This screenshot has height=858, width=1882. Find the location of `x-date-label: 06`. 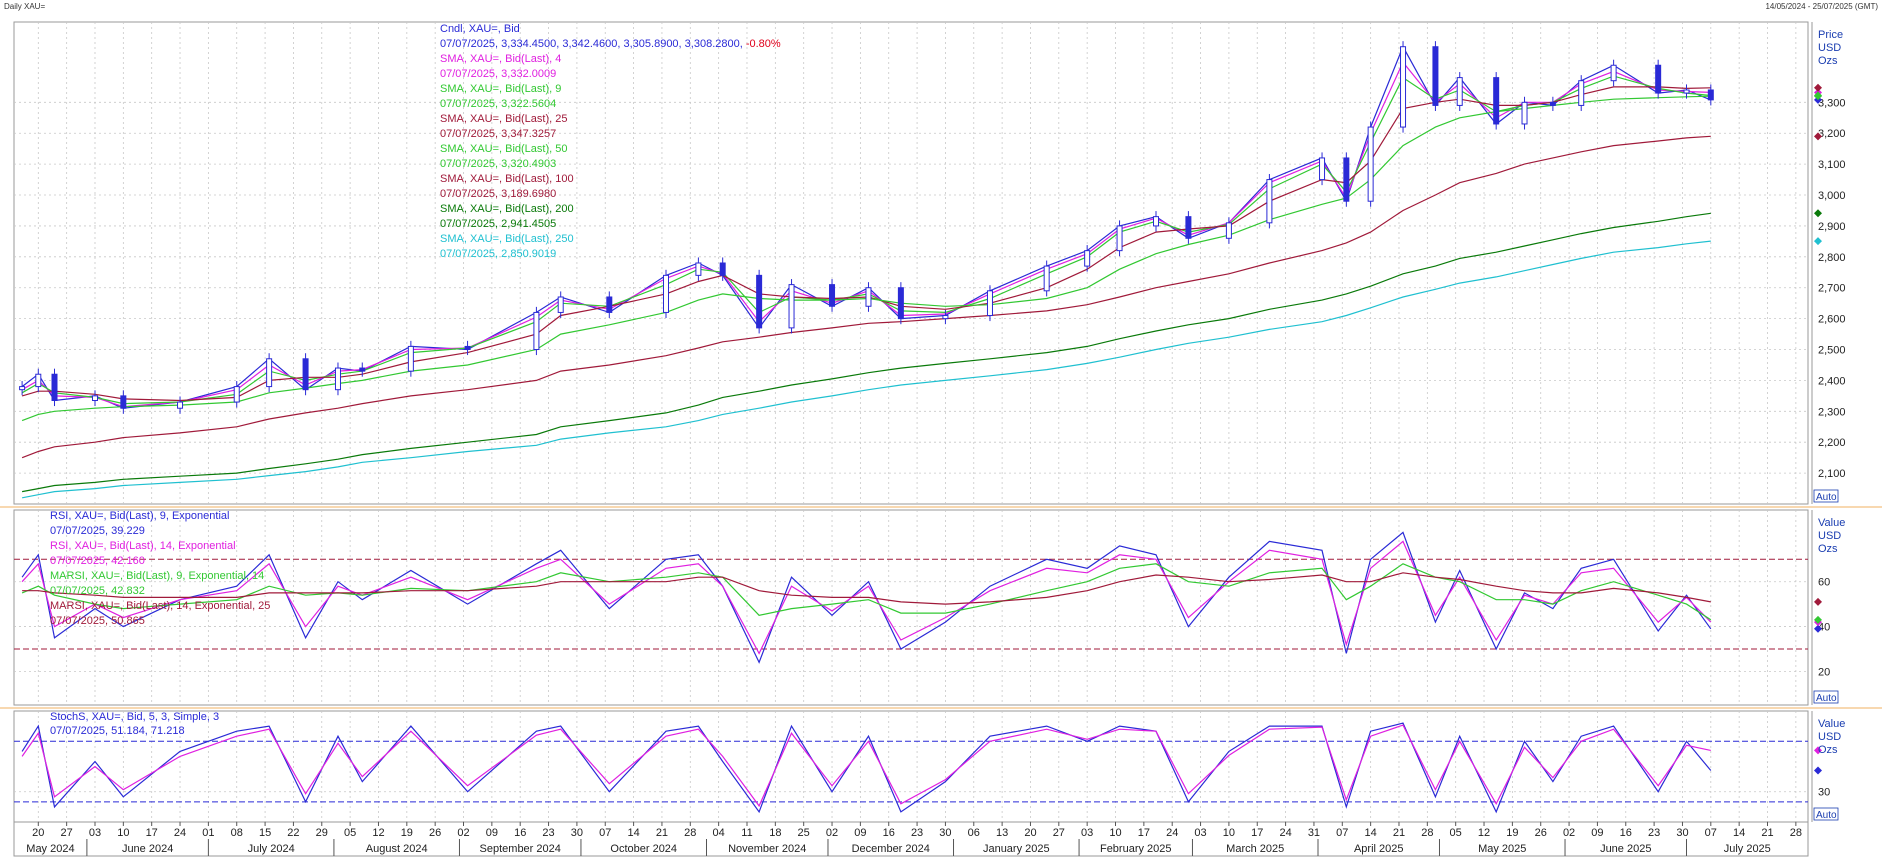

x-date-label: 06 is located at coordinates (974, 833).